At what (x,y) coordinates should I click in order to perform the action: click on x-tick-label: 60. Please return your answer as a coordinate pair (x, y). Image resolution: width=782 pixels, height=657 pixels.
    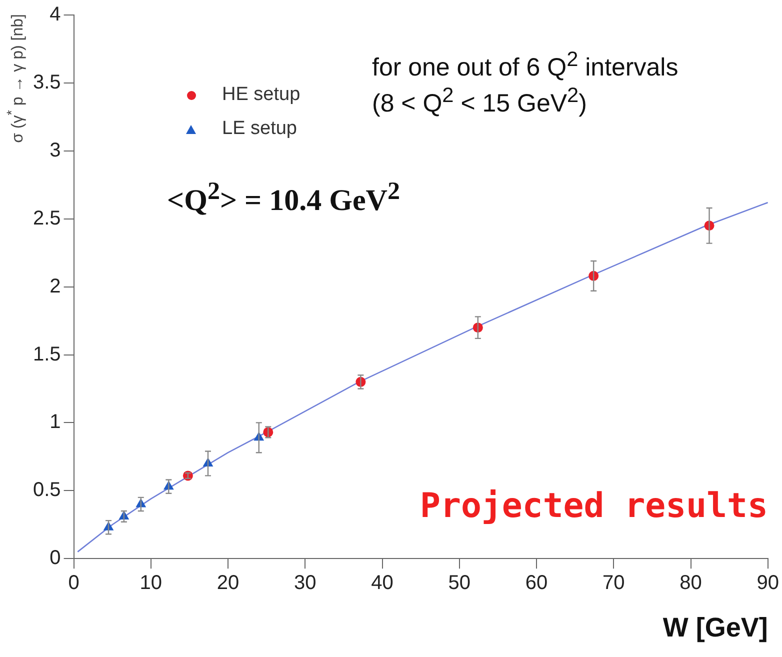
    Looking at the image, I should click on (536, 583).